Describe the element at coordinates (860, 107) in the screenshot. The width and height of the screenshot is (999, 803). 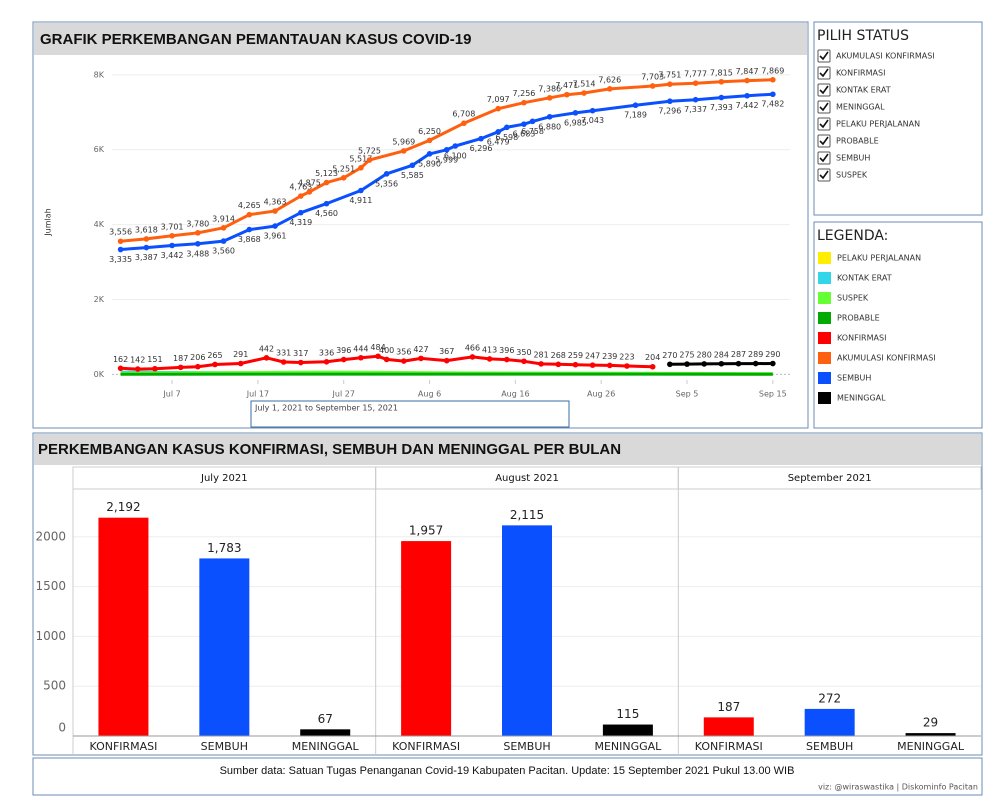
I see `filter-option: MENINGGAL` at that location.